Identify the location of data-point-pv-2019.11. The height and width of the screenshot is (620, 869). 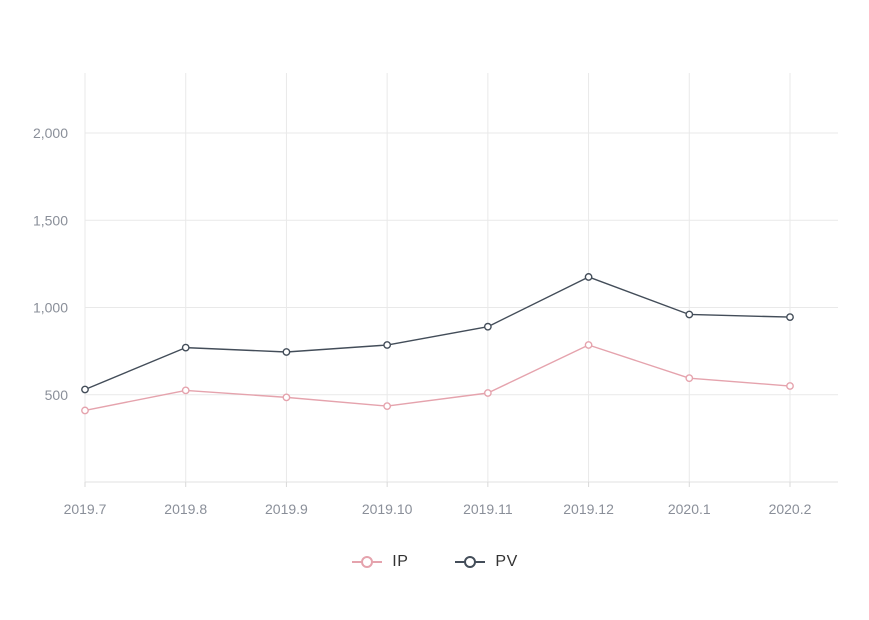
(487, 326).